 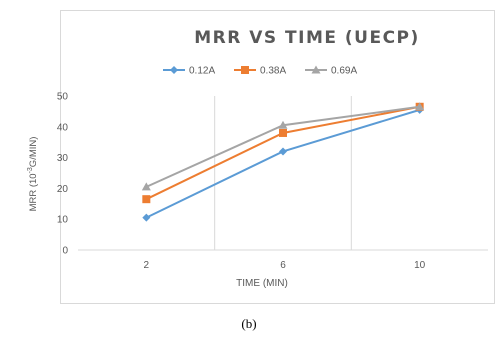 I want to click on legend: 0.12A 0.38A 0.69A, so click(x=260, y=71).